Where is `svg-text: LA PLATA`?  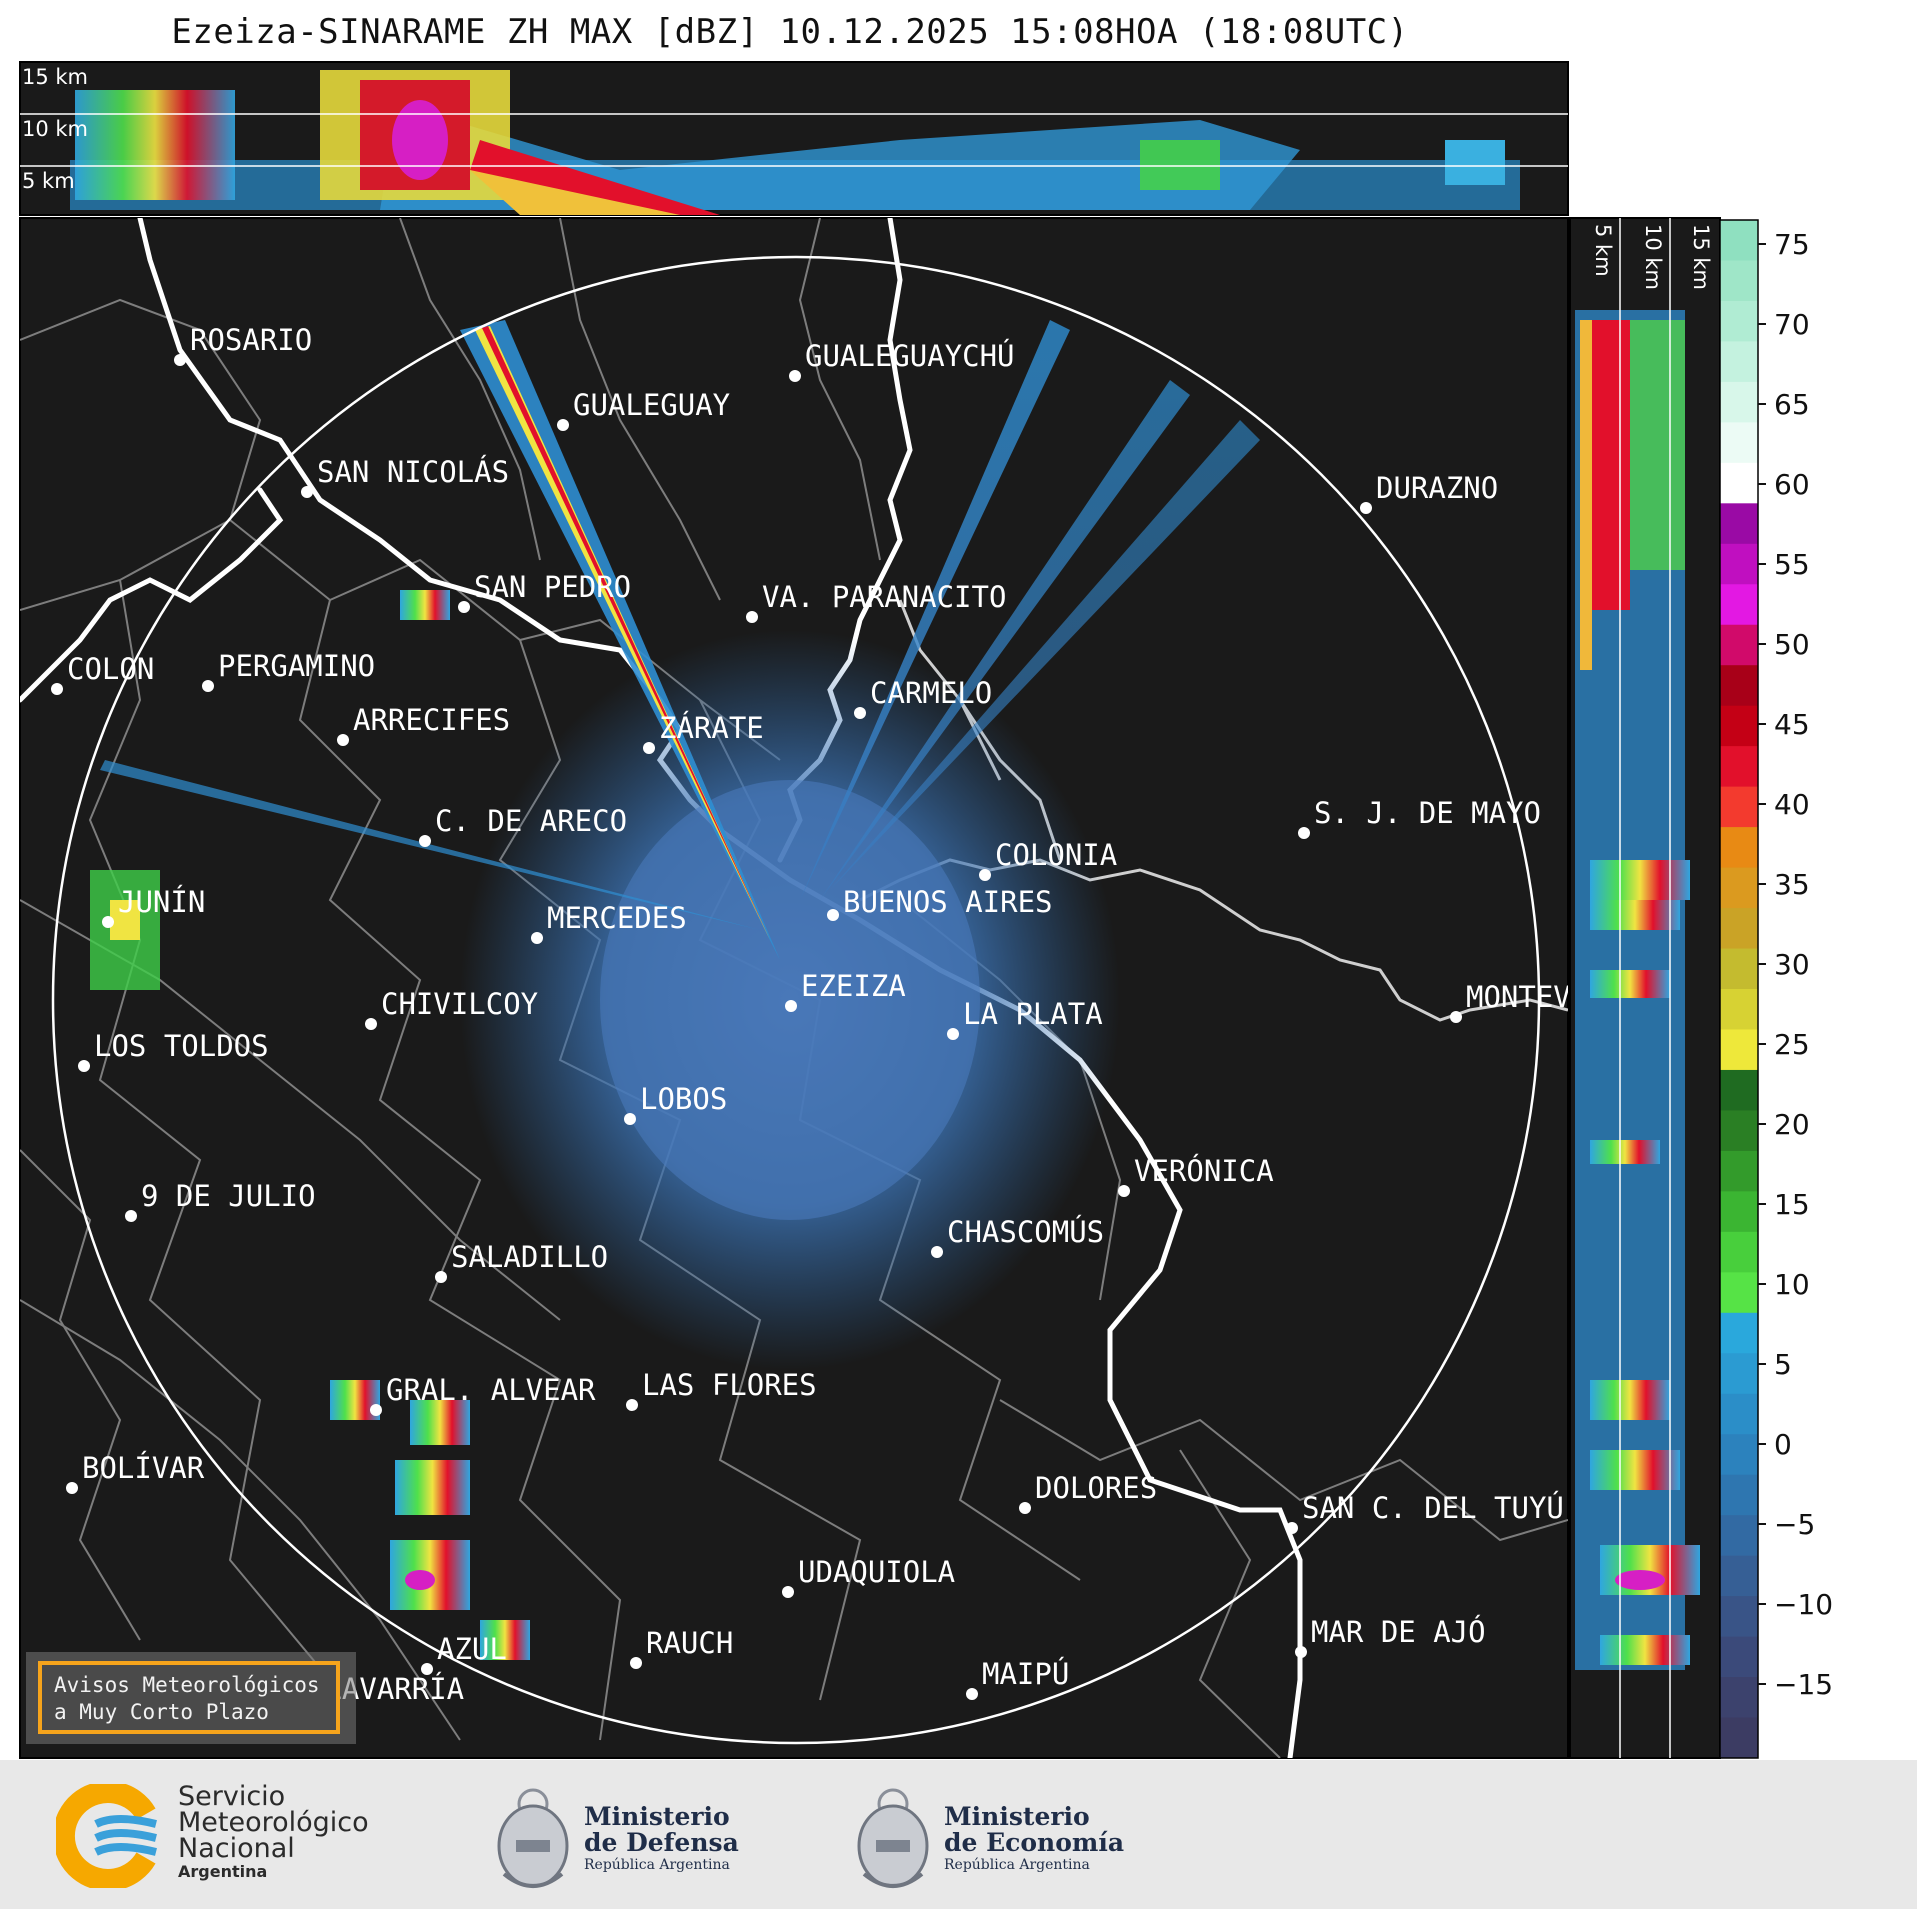 svg-text: LA PLATA is located at coordinates (1033, 1014).